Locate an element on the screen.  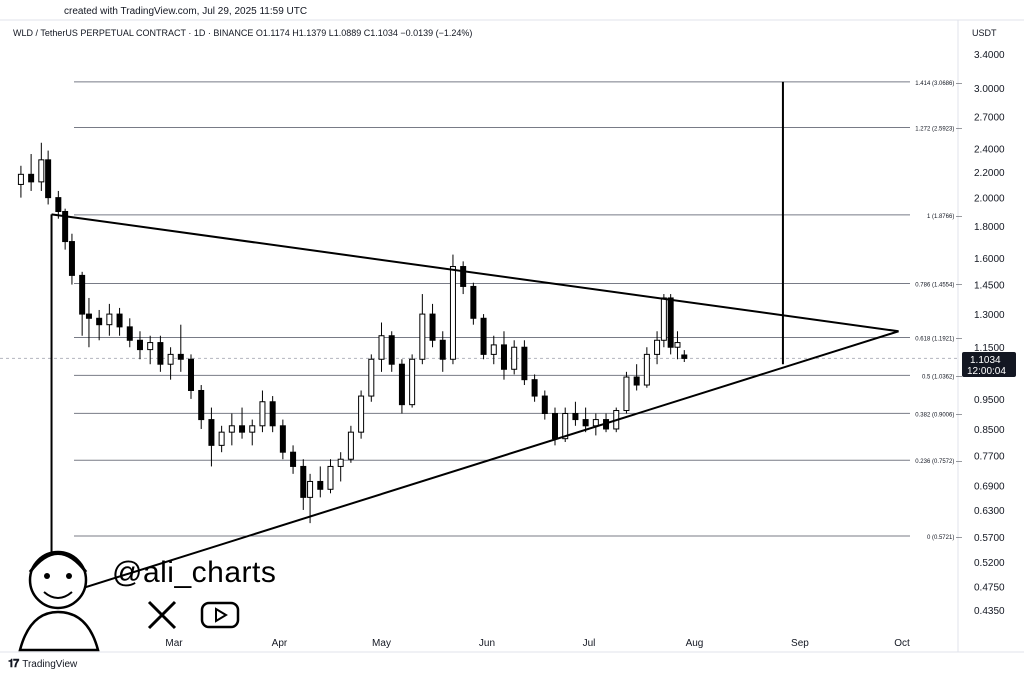
price-tick-label: 0.6900 is located at coordinates (989, 486).